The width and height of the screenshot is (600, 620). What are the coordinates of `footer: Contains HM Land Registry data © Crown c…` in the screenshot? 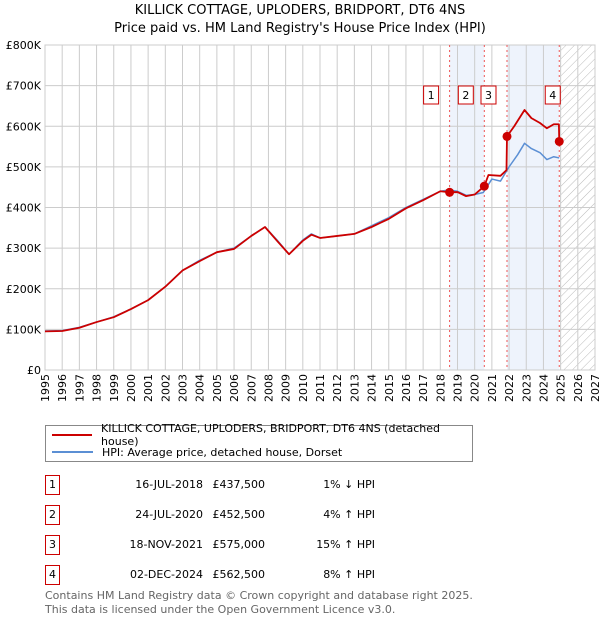 It's located at (259, 603).